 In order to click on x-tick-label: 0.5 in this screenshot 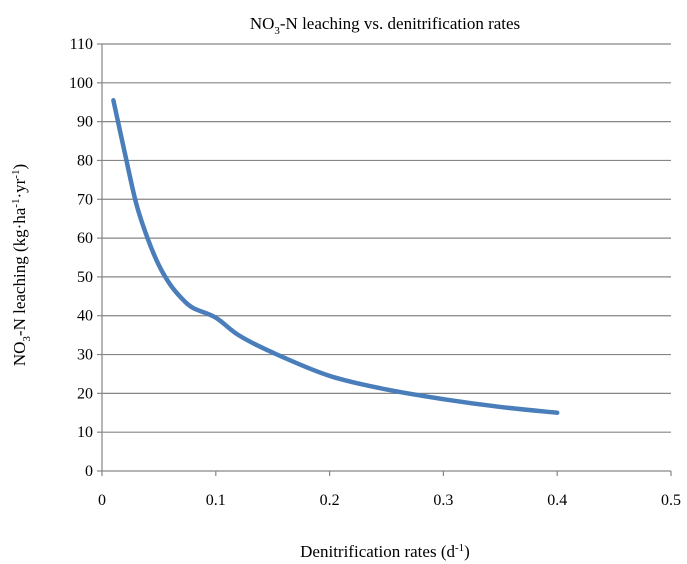, I will do `click(671, 500)`.